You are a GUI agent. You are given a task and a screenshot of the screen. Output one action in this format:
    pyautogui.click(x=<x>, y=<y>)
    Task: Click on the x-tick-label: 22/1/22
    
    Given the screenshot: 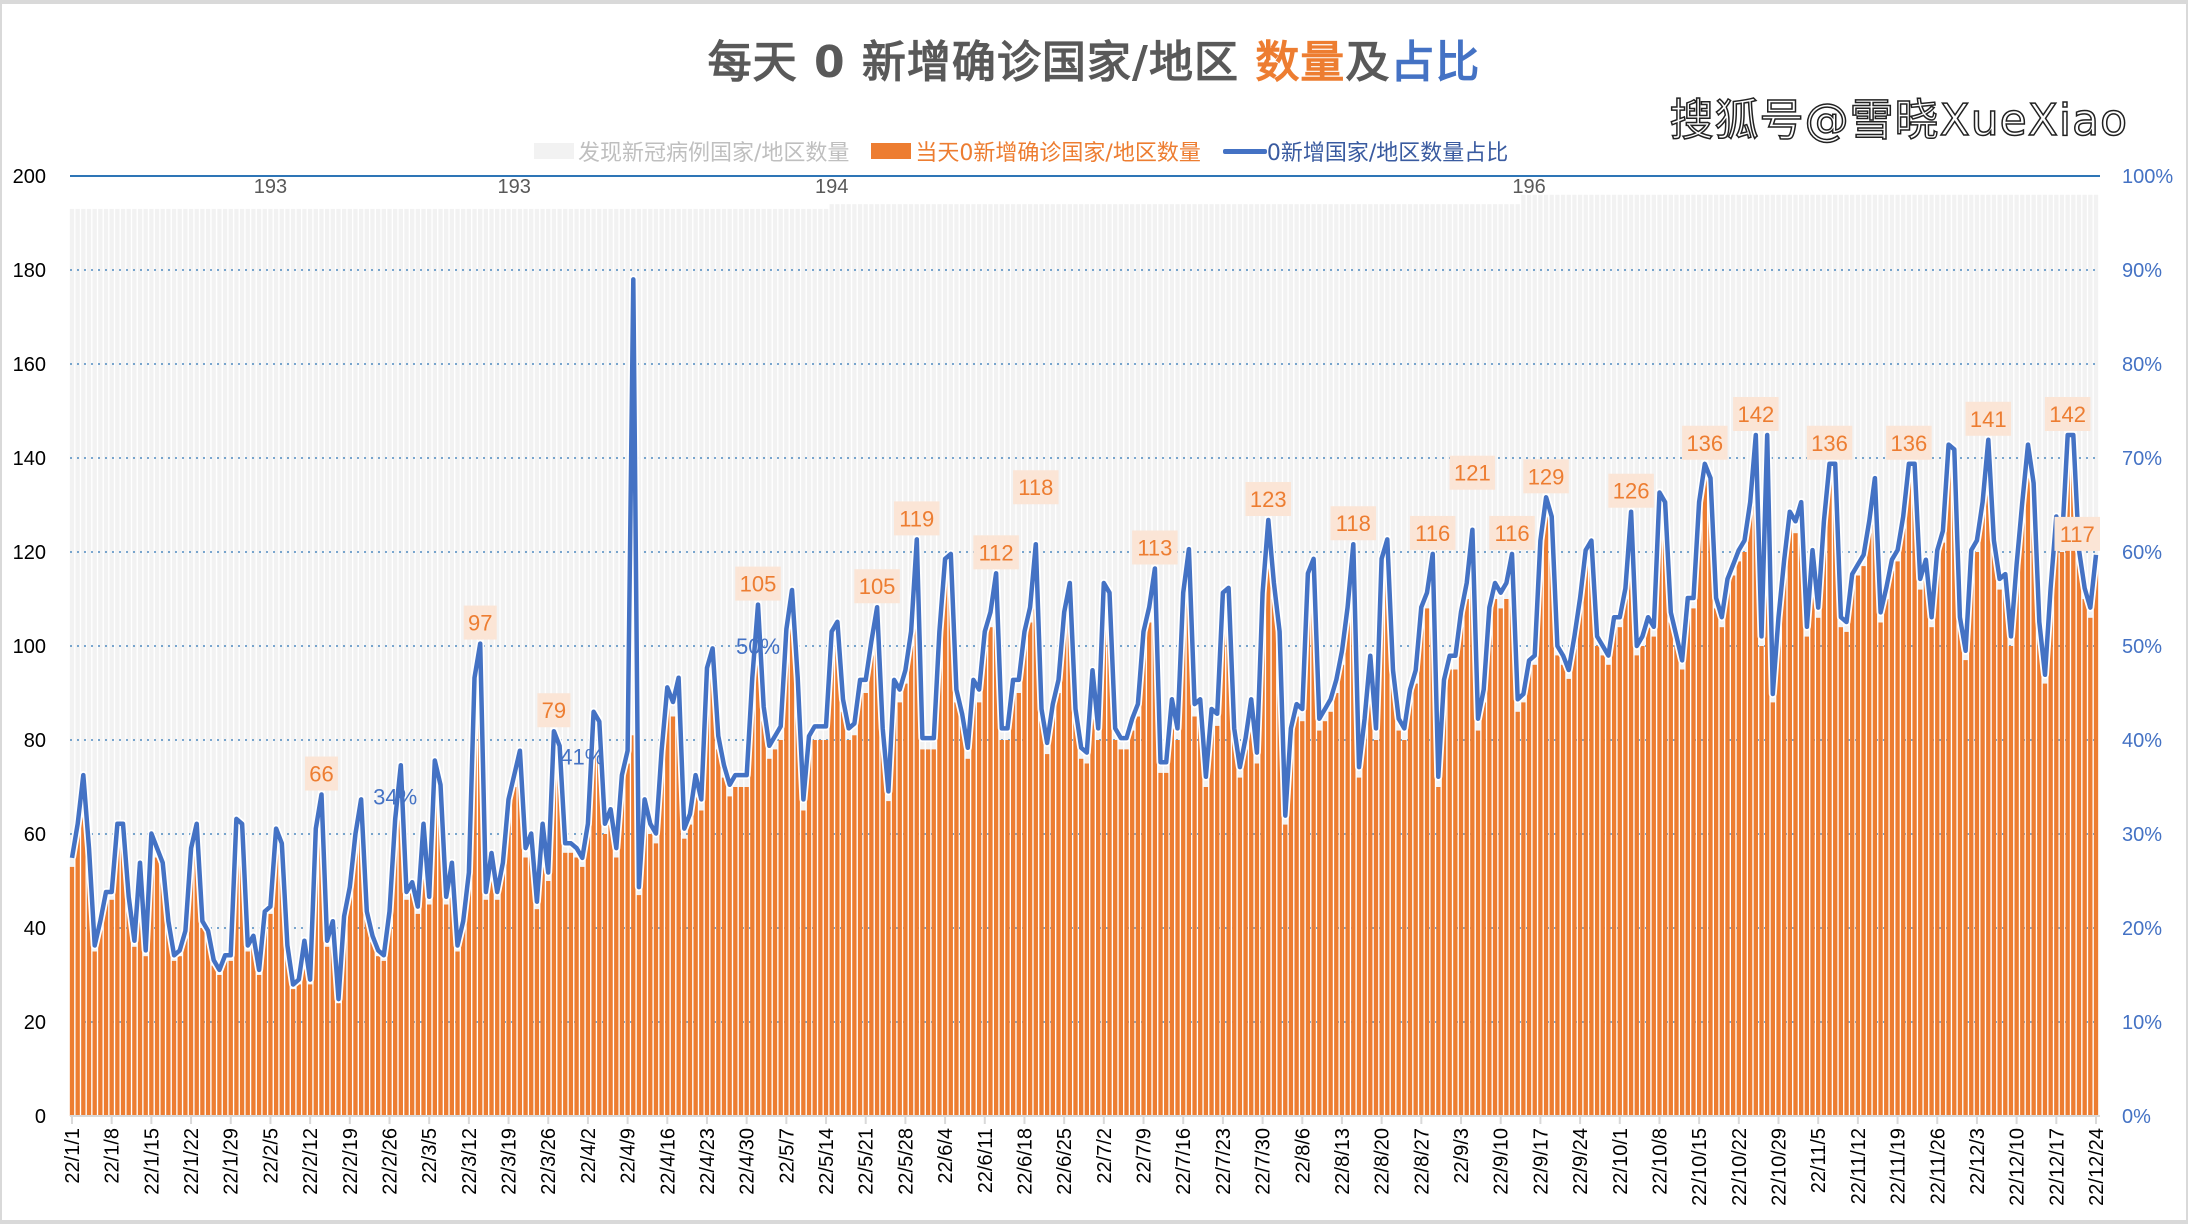 What is the action you would take?
    pyautogui.click(x=192, y=1161)
    